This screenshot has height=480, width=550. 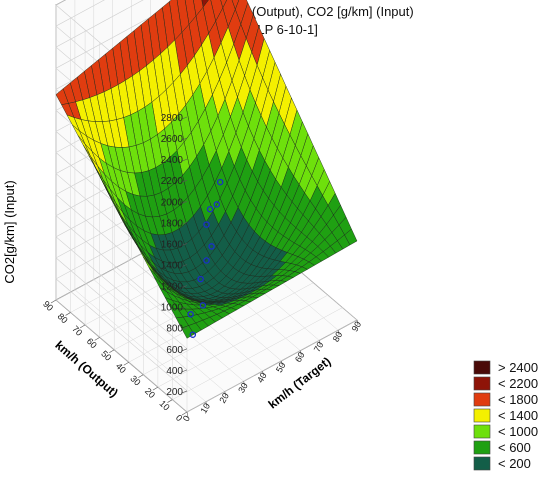 What do you see at coordinates (135, 380) in the screenshot?
I see `y-tick-label: 30` at bounding box center [135, 380].